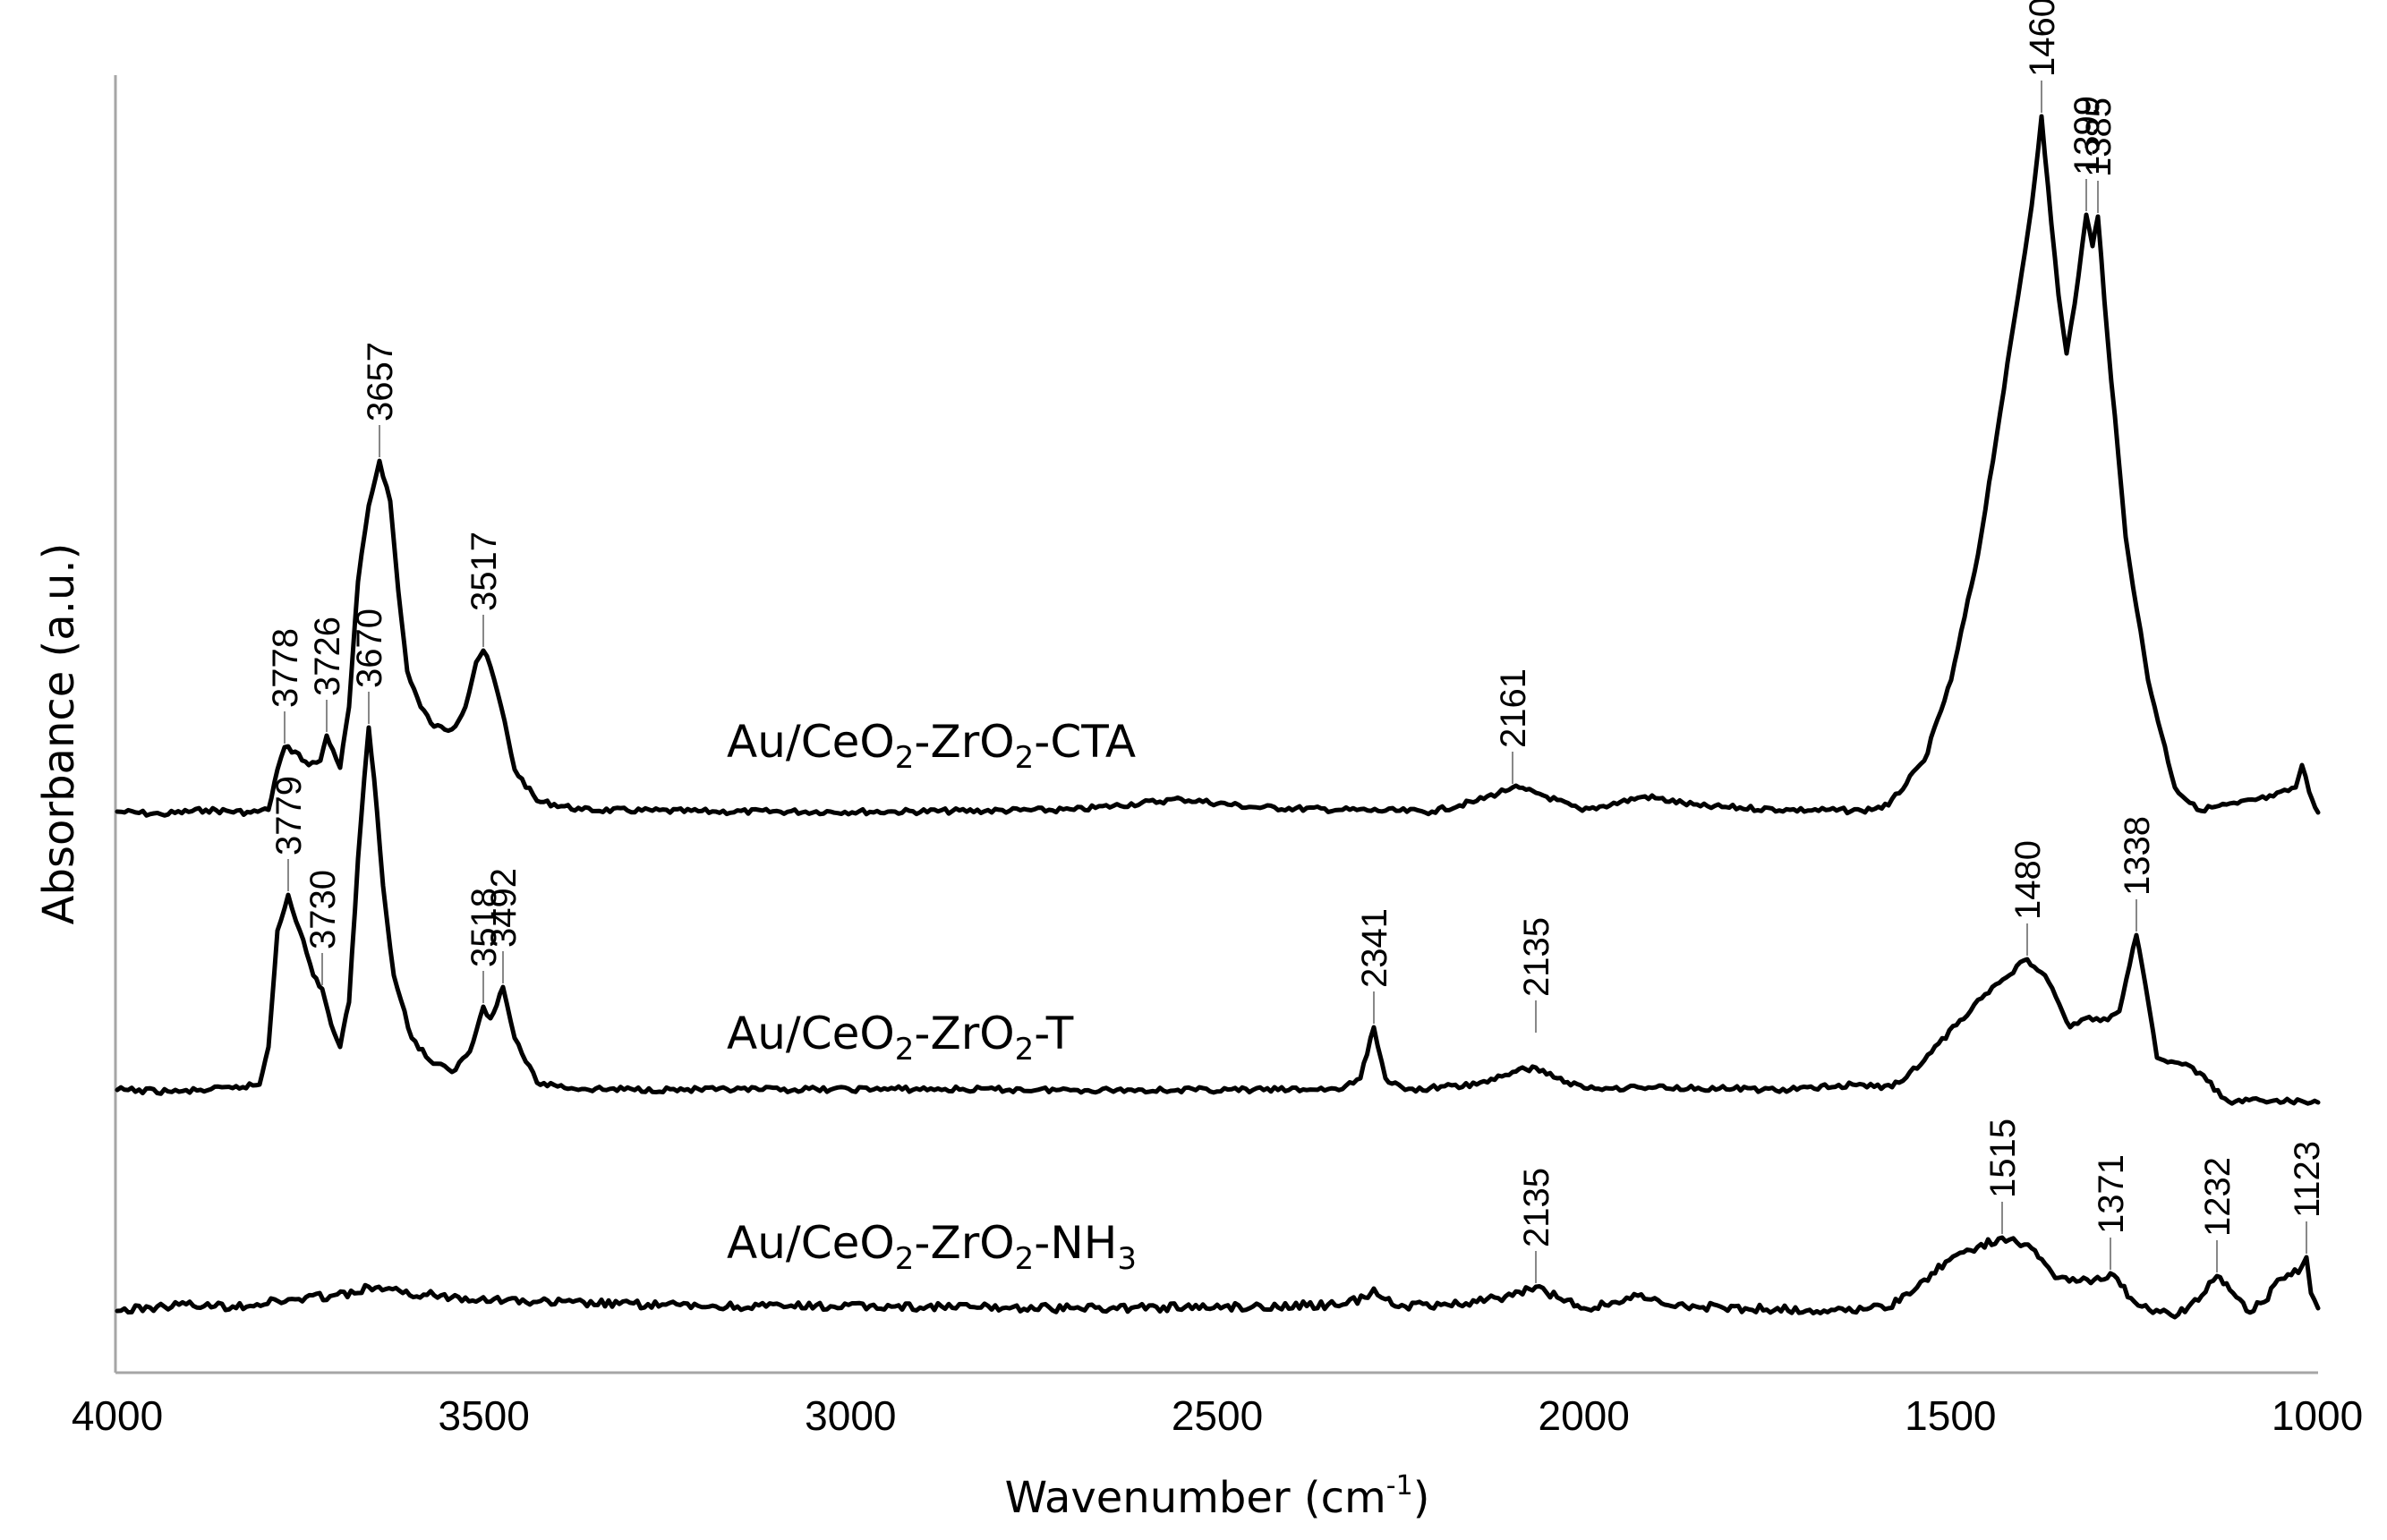  Describe the element at coordinates (369, 648) in the screenshot. I see `peak-label: 3670` at that location.